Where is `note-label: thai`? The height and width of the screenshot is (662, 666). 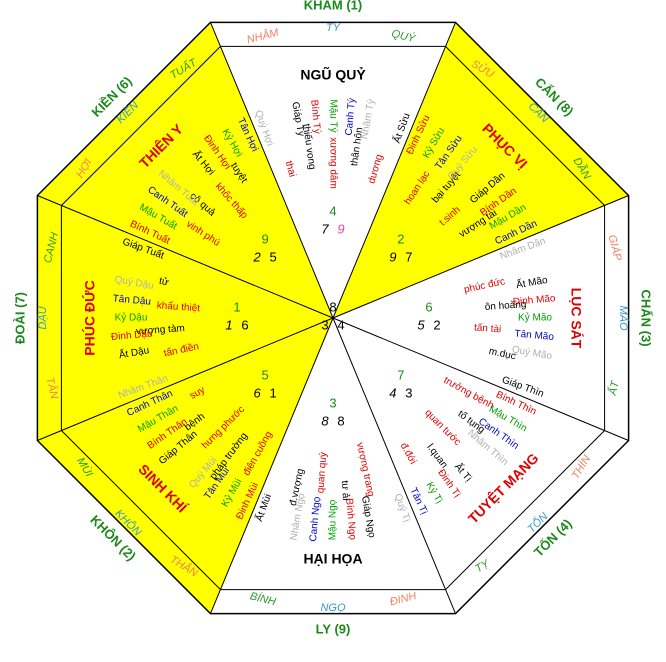 note-label: thai is located at coordinates (290, 169).